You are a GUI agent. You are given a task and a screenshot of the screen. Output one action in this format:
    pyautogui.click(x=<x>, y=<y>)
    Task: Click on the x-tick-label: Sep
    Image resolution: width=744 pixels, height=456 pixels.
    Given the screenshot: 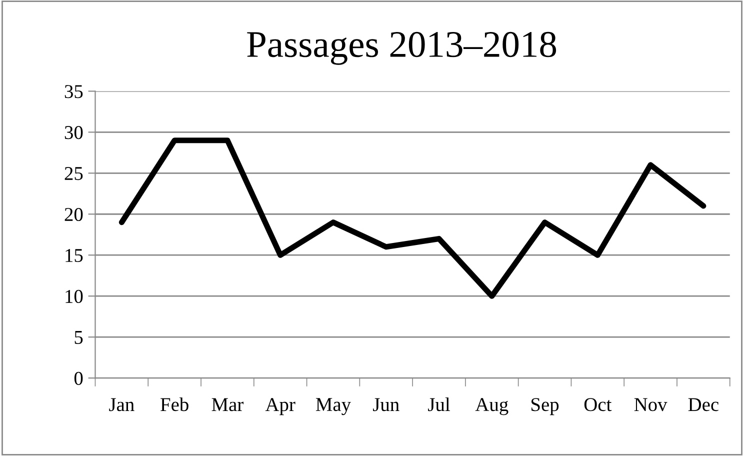 What is the action you would take?
    pyautogui.click(x=545, y=407)
    